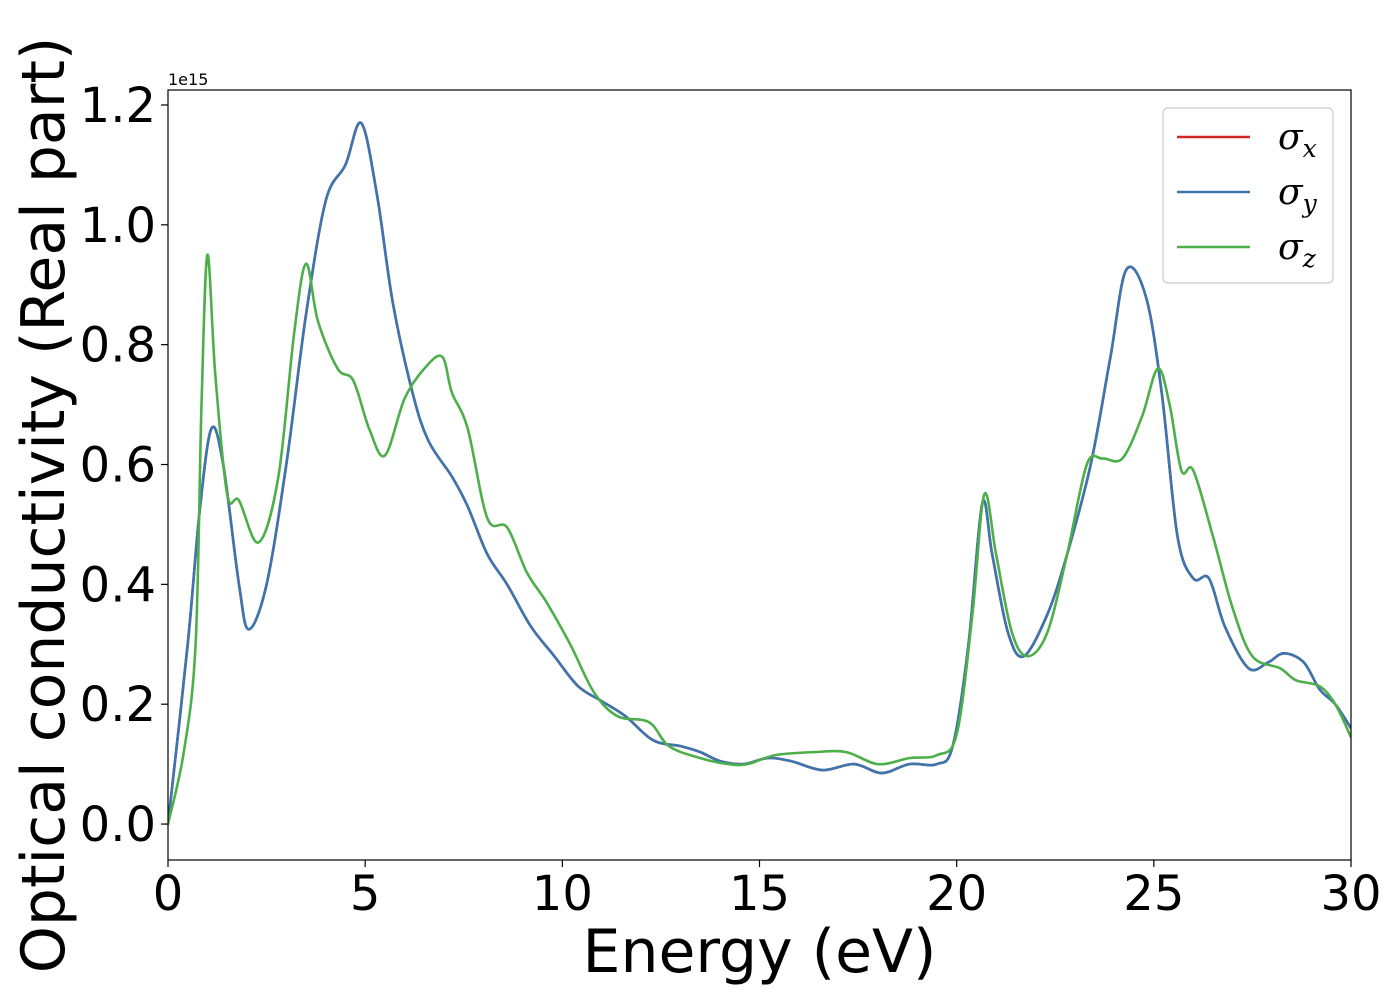 Image resolution: width=1400 pixels, height=1000 pixels. I want to click on y-tick-label: 0.0, so click(118, 825).